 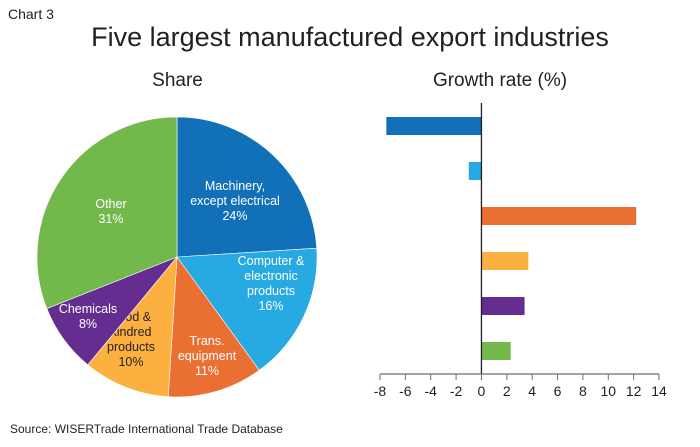 I want to click on pie-slice-label: electronic, so click(x=271, y=276).